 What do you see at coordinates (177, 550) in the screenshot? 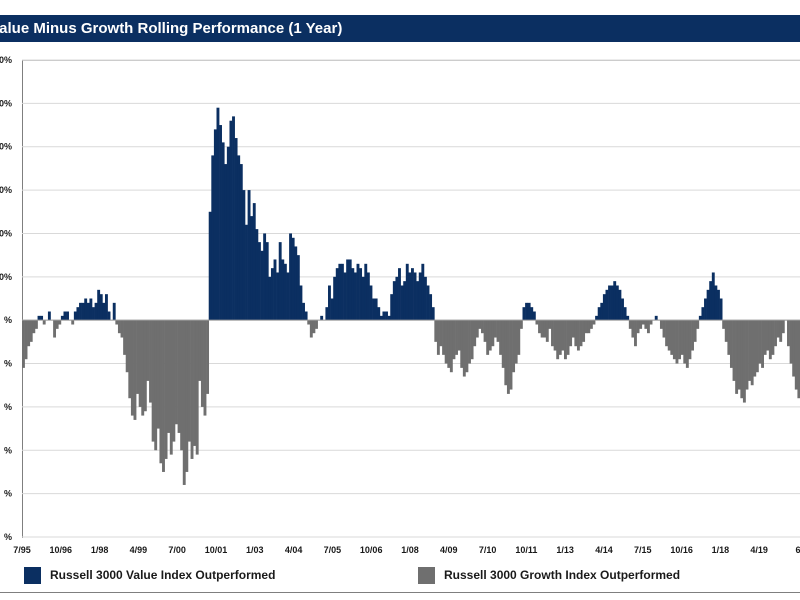
I see `x-tick-label: 7/00` at bounding box center [177, 550].